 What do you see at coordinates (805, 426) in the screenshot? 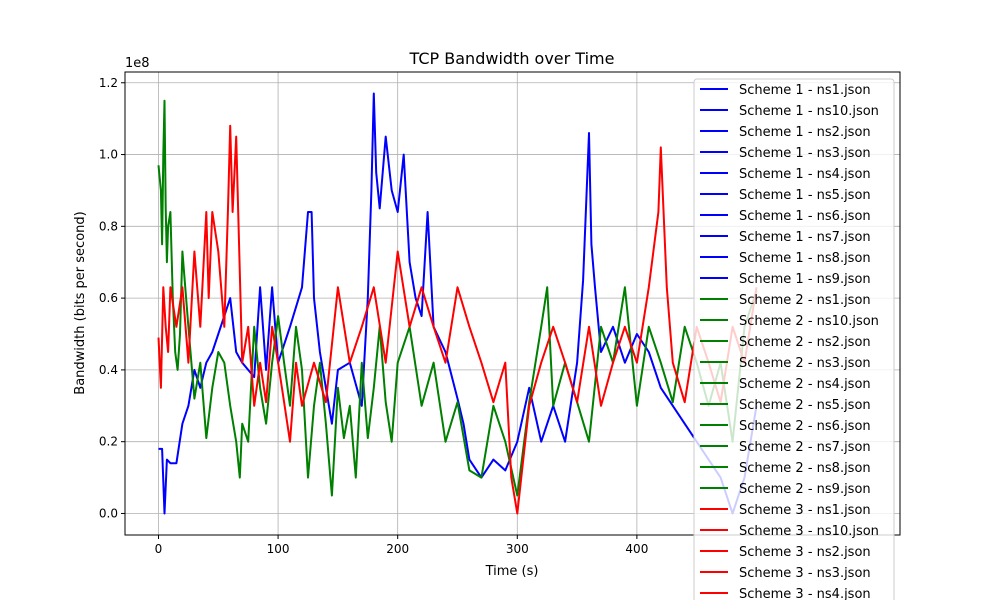
I see `legend-label: Scheme 2 - ns6.json` at bounding box center [805, 426].